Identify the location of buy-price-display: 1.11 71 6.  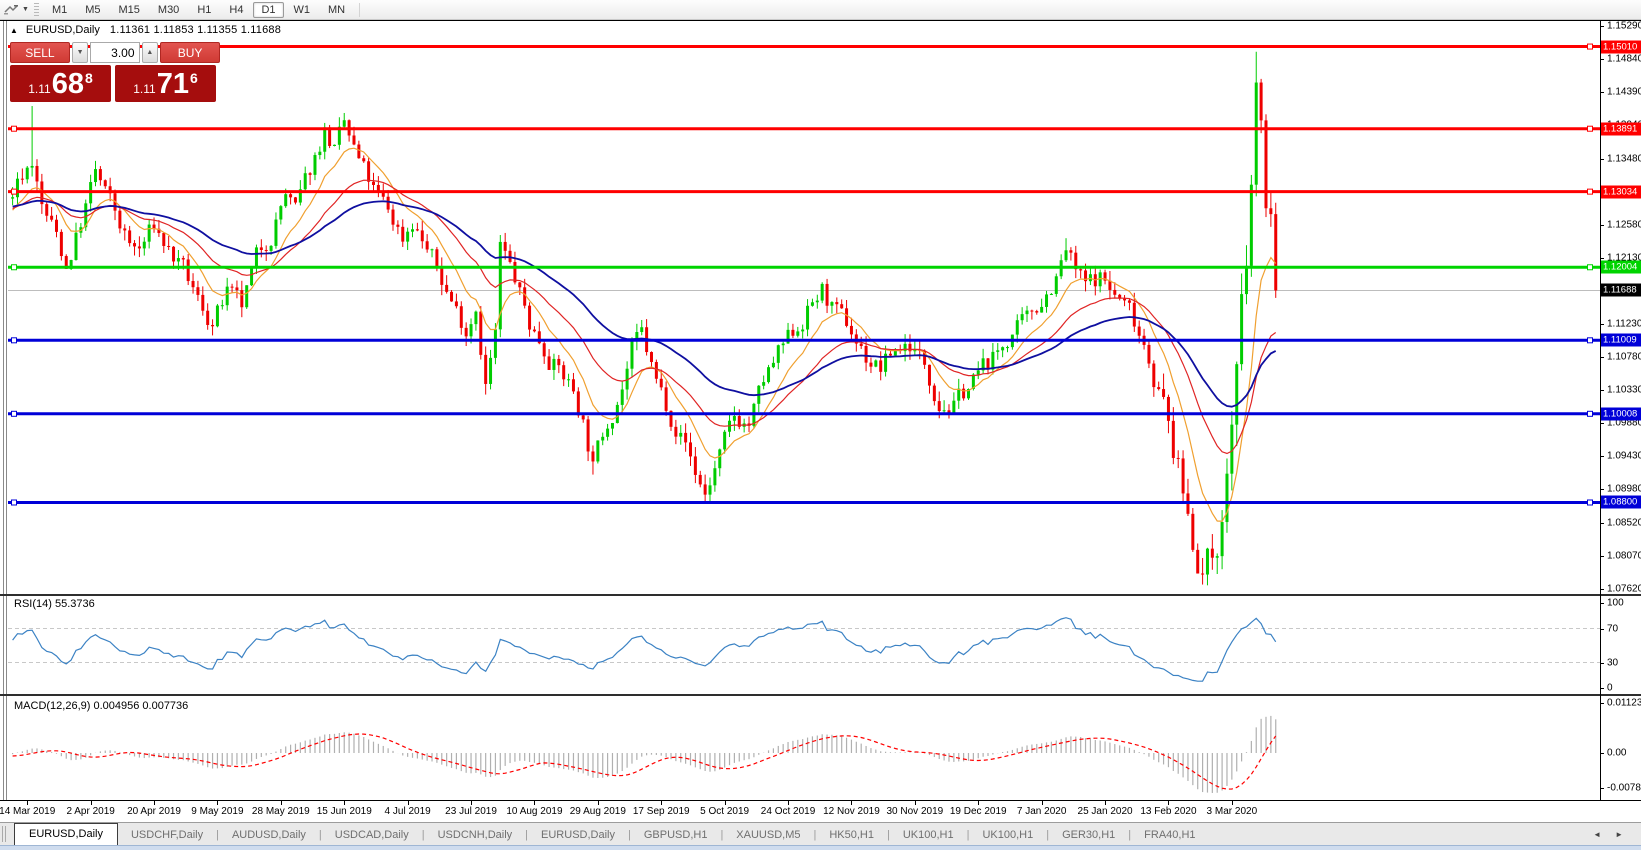
(165, 83).